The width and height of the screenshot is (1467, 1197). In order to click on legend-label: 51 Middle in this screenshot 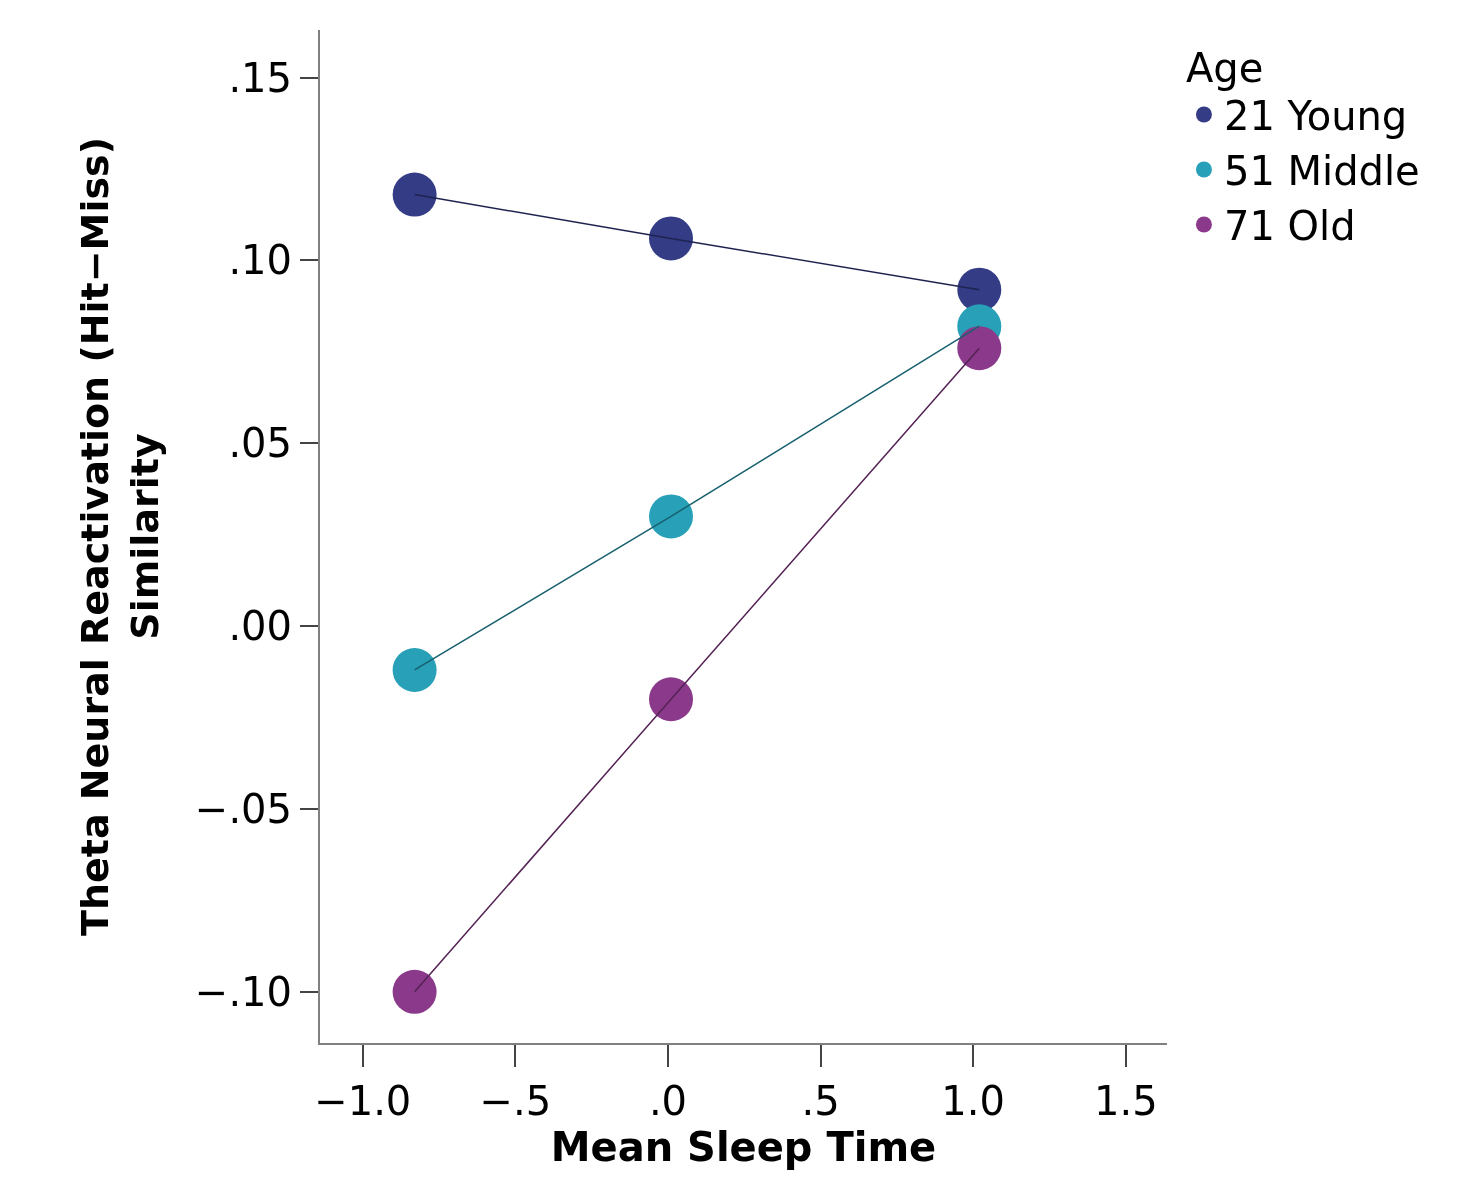, I will do `click(1321, 171)`.